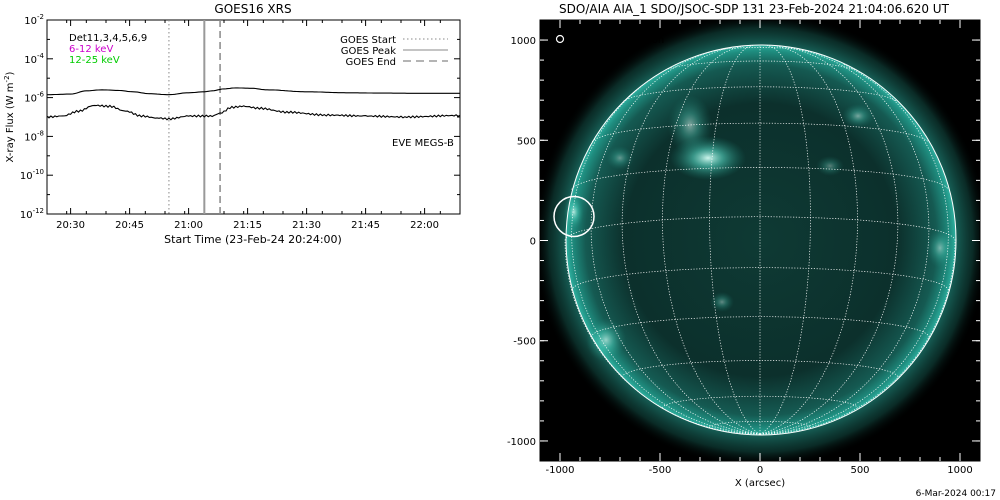 The image size is (1000, 500). I want to click on image-x-axis-label: X (arcsec), so click(760, 483).